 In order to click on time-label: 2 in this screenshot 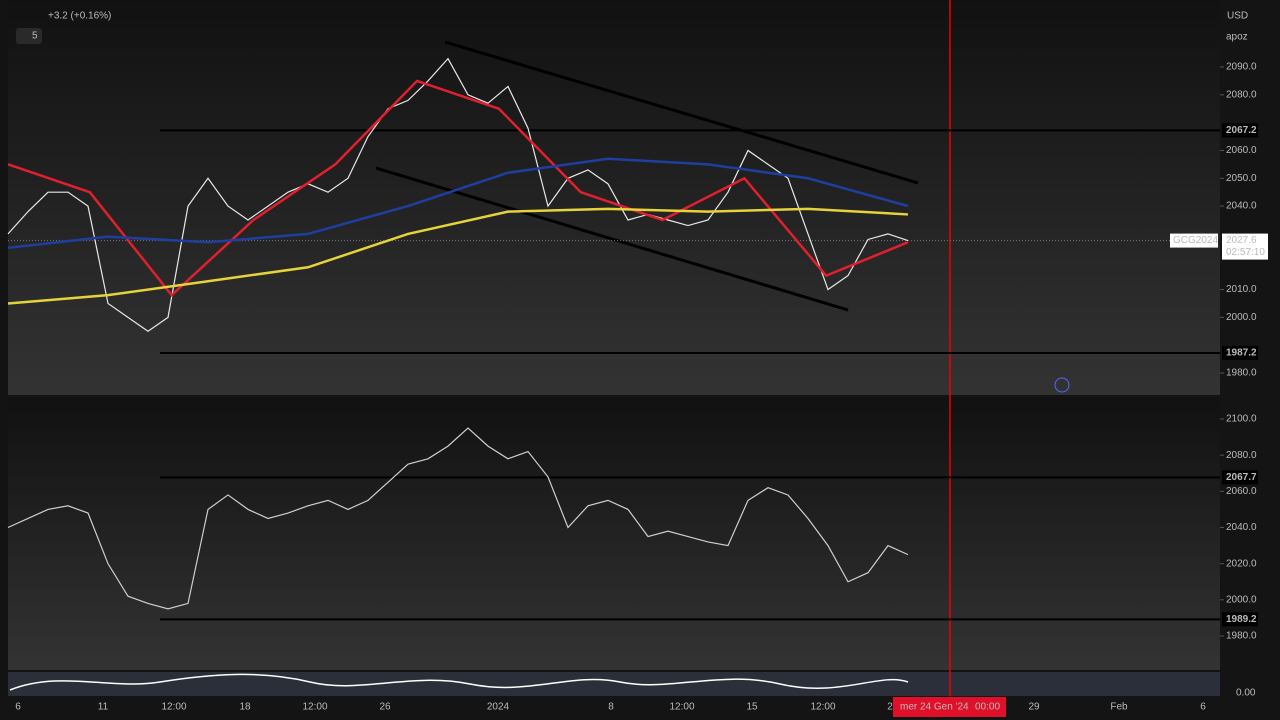, I will do `click(890, 707)`.